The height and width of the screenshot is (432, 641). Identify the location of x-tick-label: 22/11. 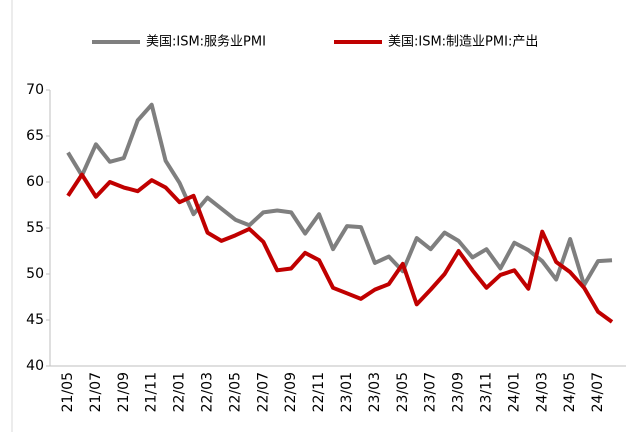
(319, 392).